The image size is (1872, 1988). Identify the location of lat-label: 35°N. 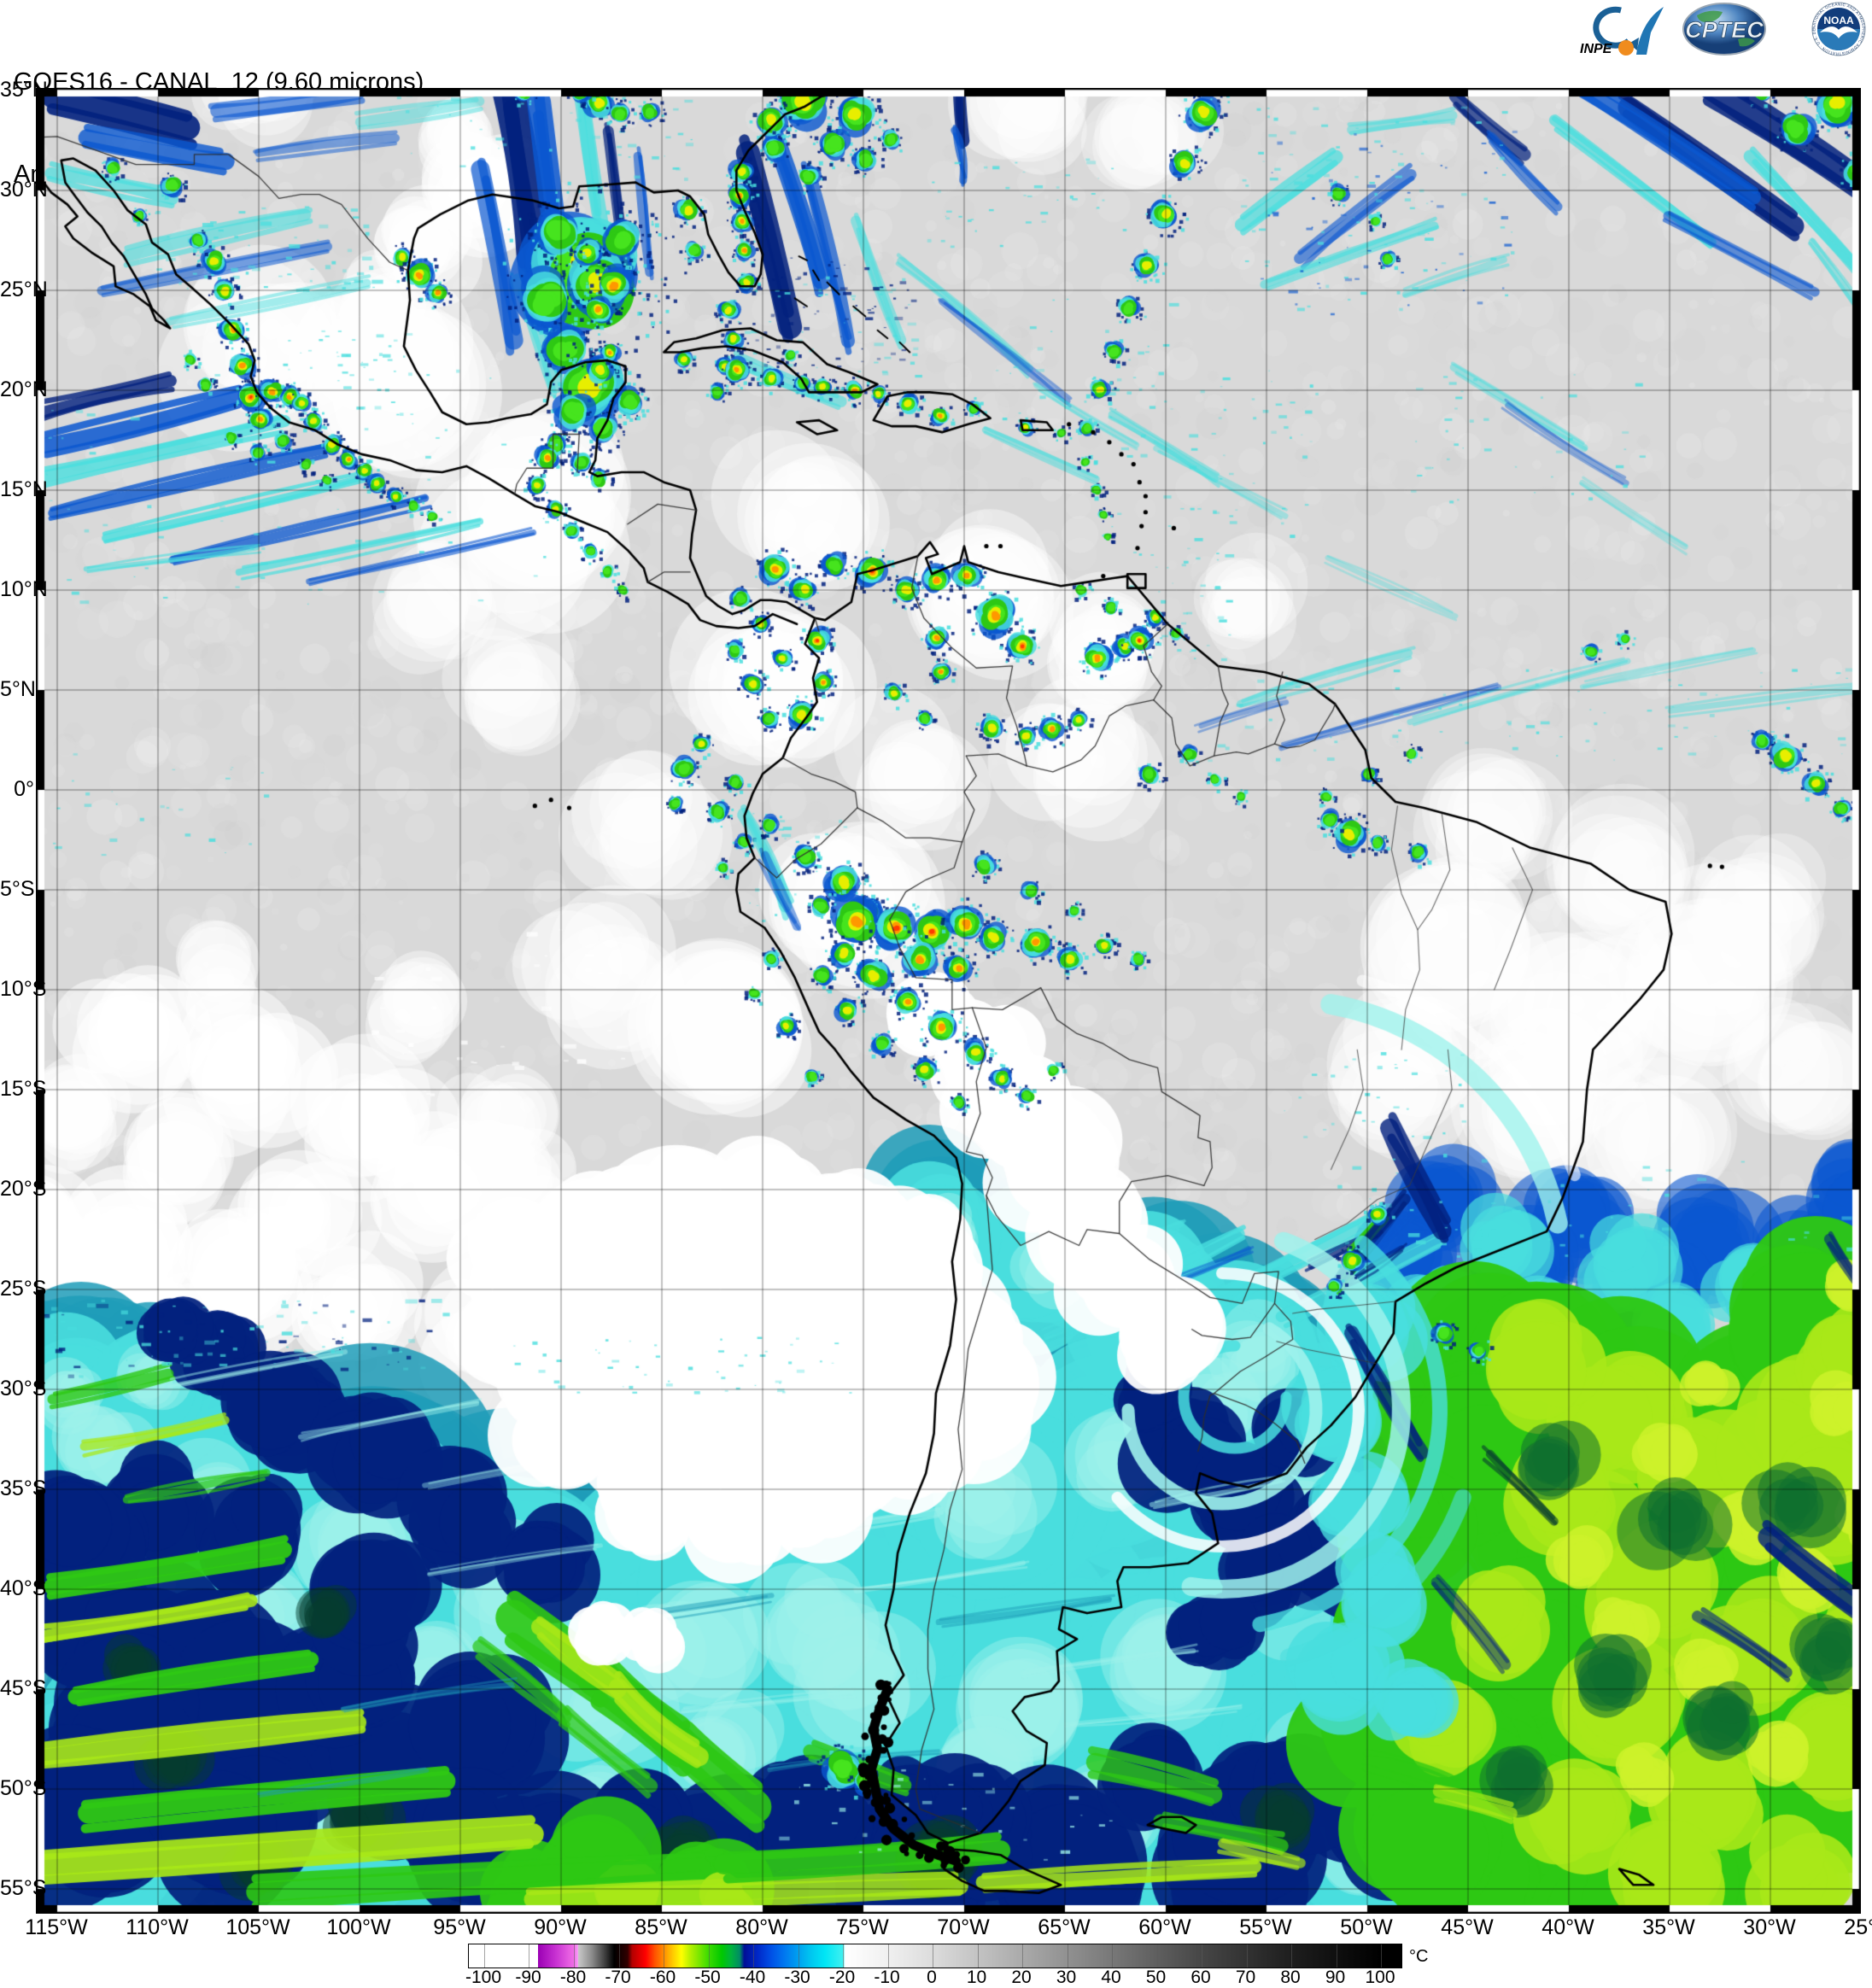
(24, 90).